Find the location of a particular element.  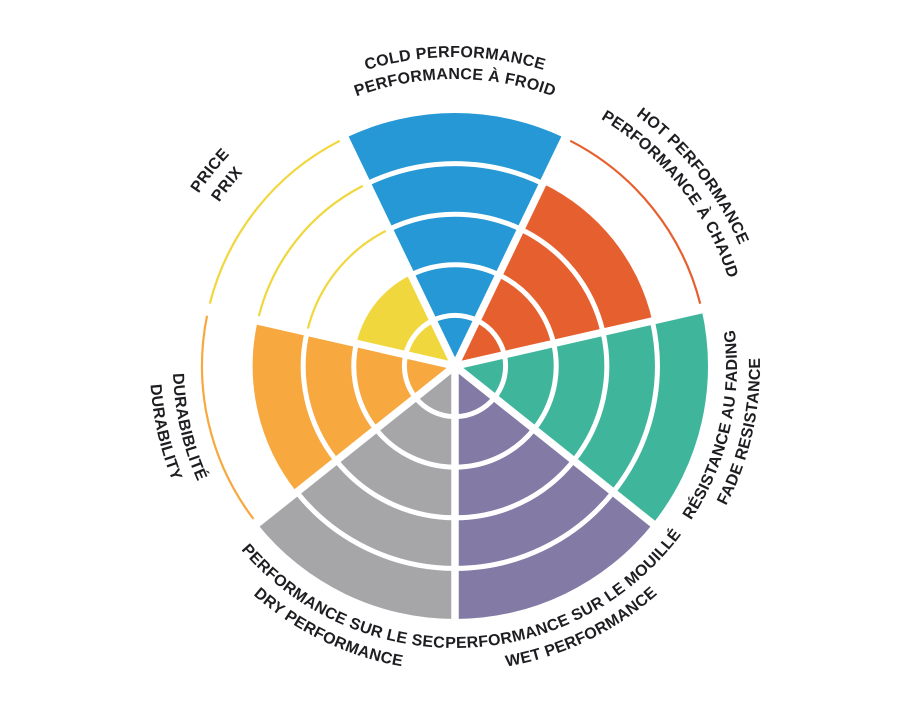

sector-cold-performance is located at coordinates (455, 239).